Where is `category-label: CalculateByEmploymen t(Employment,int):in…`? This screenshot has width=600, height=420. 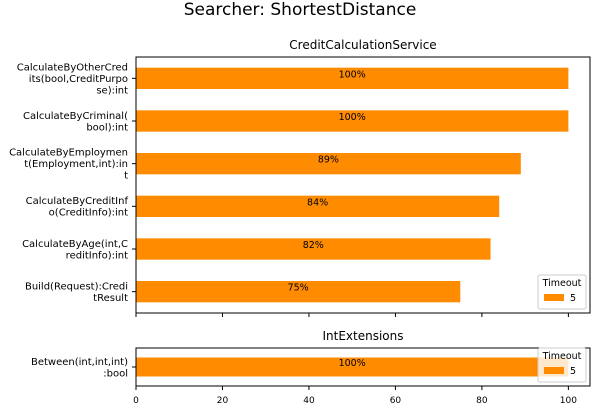
category-label: CalculateByEmploymen t(Employment,int):in… is located at coordinates (68, 165).